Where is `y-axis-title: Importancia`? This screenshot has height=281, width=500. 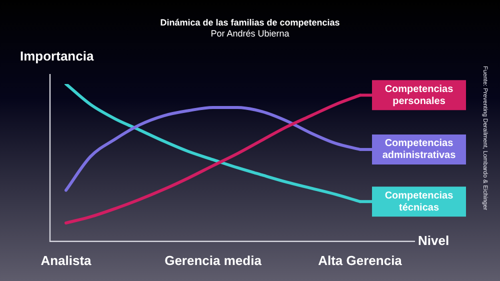
y-axis-title: Importancia is located at coordinates (57, 56).